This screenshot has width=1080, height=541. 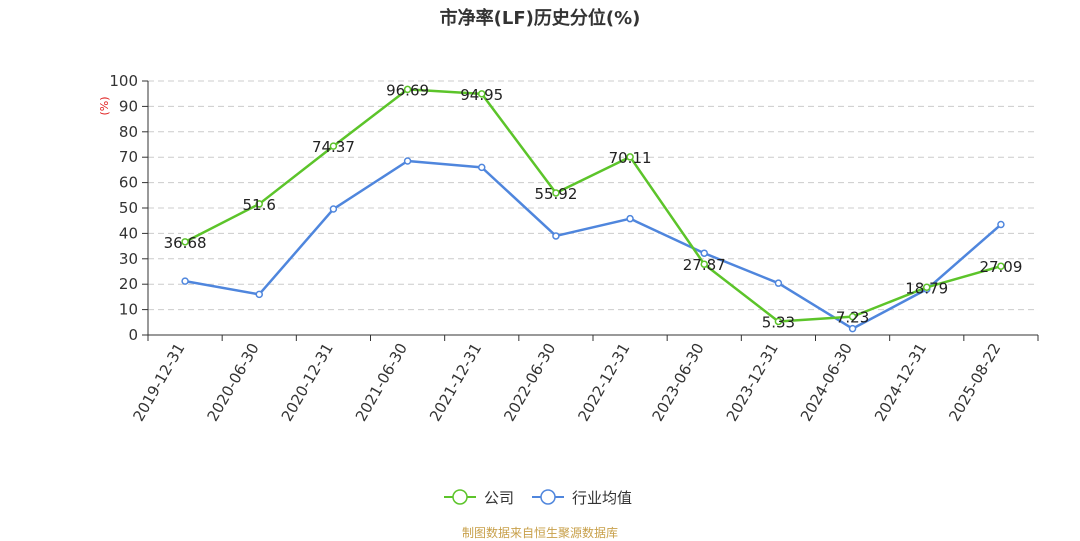 I want to click on data-label: 36.68, so click(x=185, y=243).